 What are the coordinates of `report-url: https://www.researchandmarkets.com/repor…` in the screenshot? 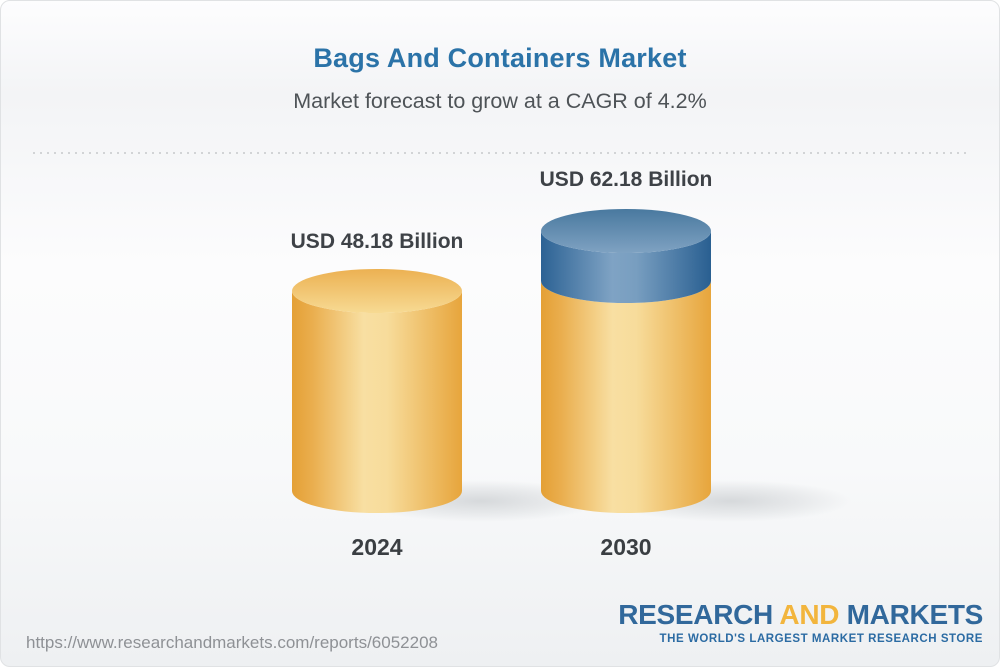 It's located at (232, 642).